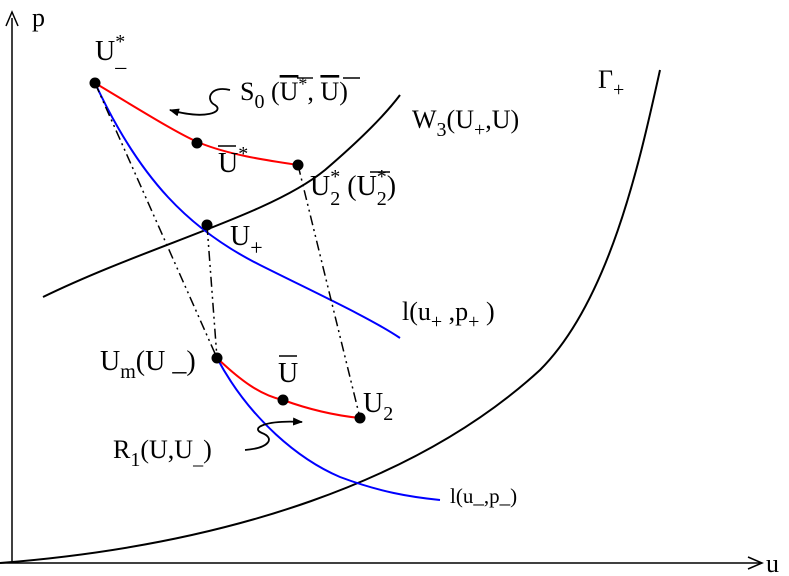 This screenshot has height=576, width=789. Describe the element at coordinates (329, 291) in the screenshot. I see `connector-u2star-u2` at that location.